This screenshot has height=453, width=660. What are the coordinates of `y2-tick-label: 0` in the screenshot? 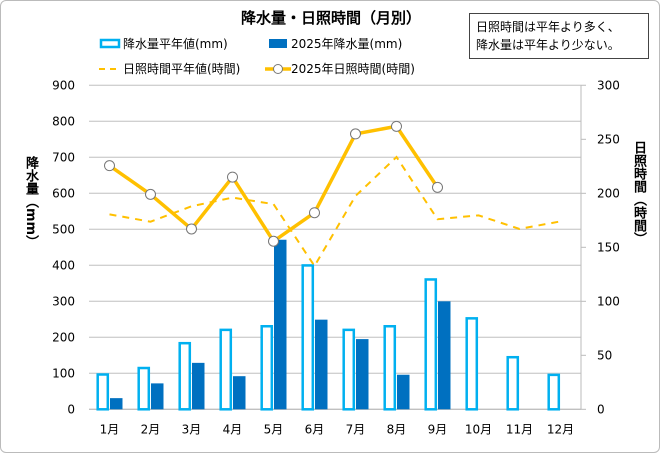 It's located at (601, 409).